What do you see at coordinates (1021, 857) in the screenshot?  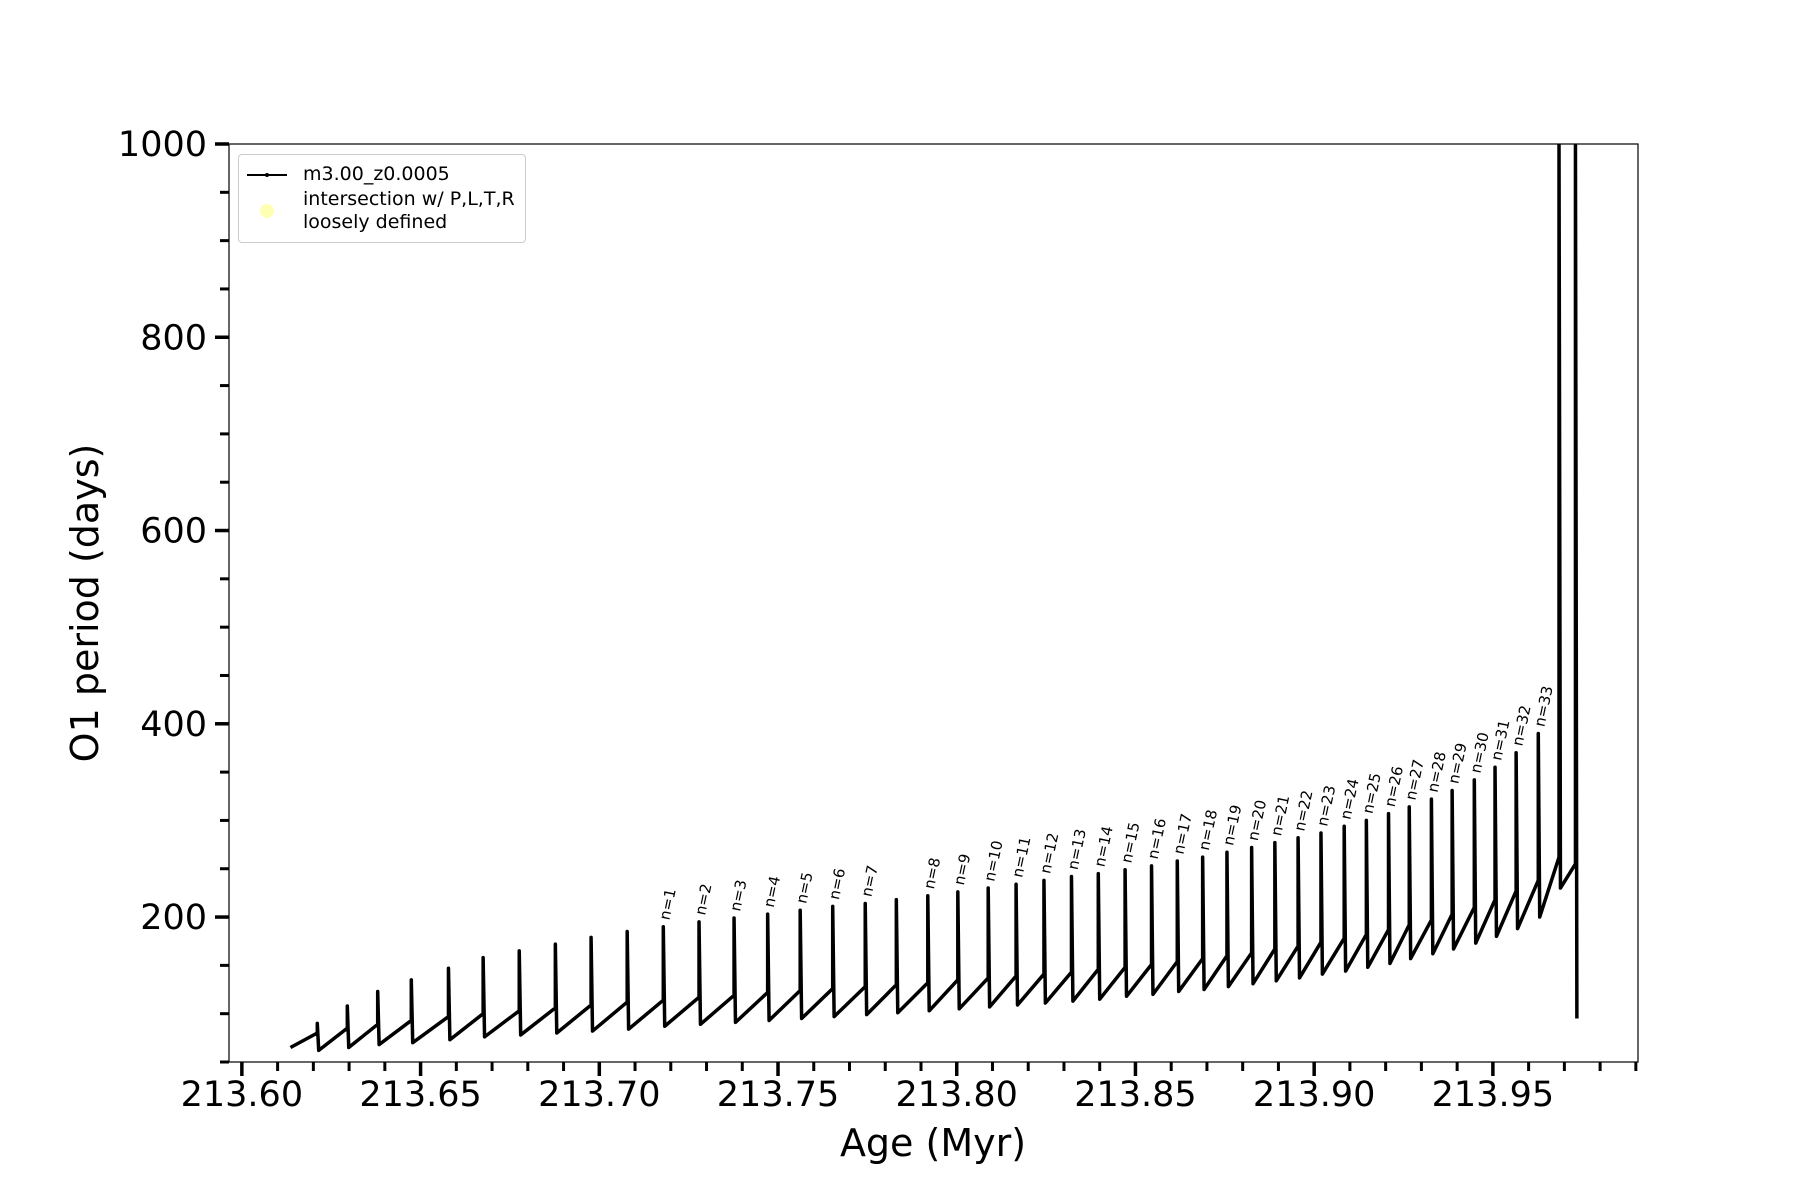 I see `annotation: n=11` at bounding box center [1021, 857].